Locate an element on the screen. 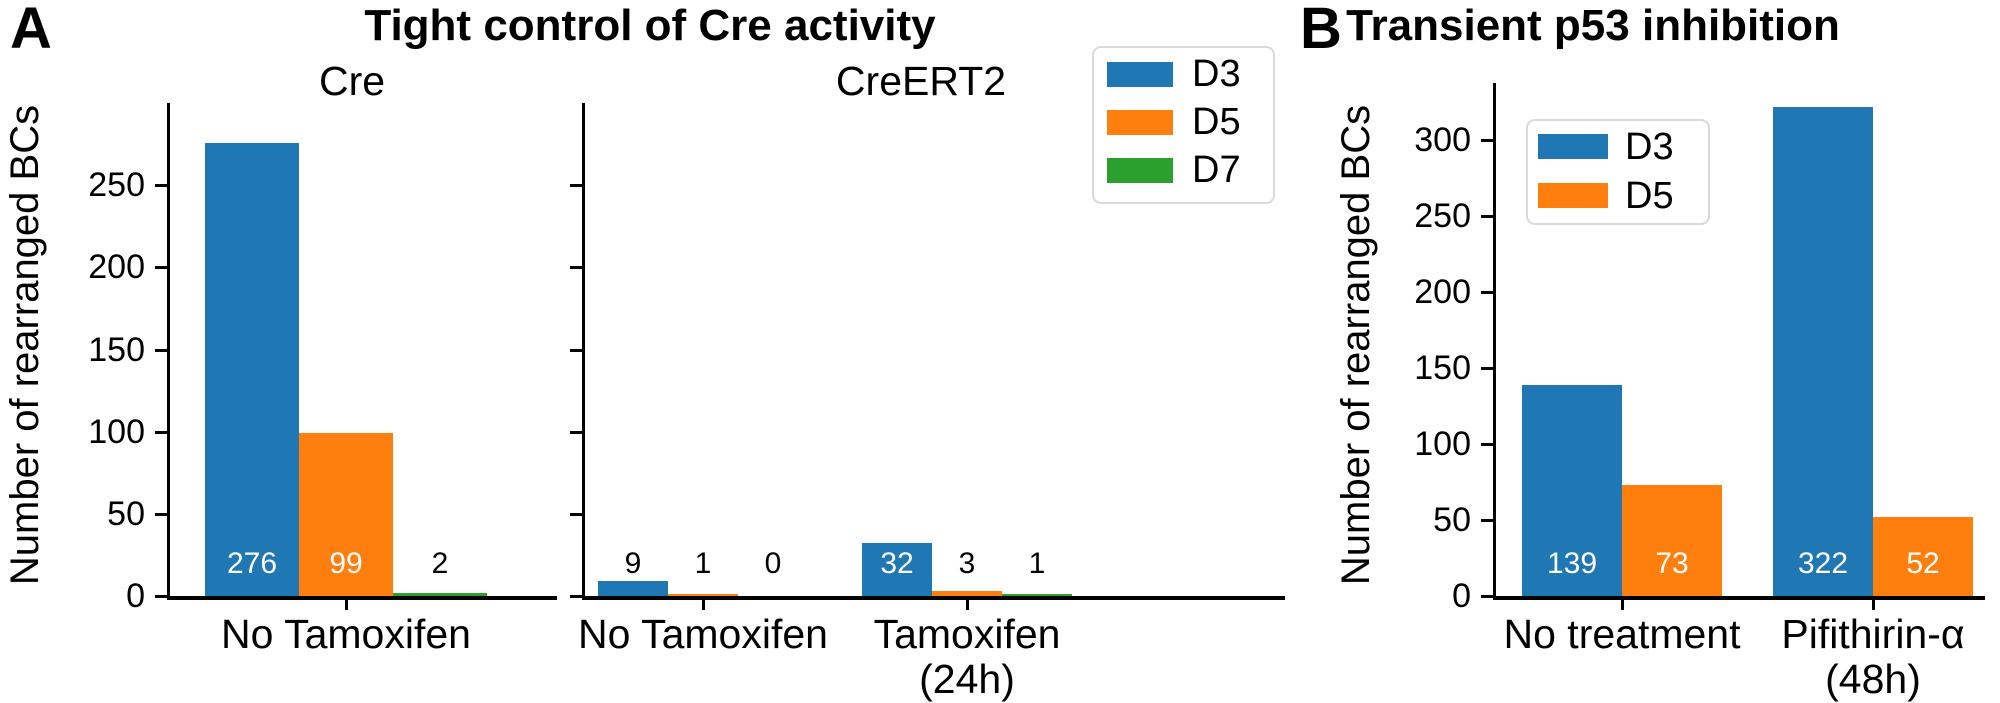  panel-a-letter: A is located at coordinates (31, 30).